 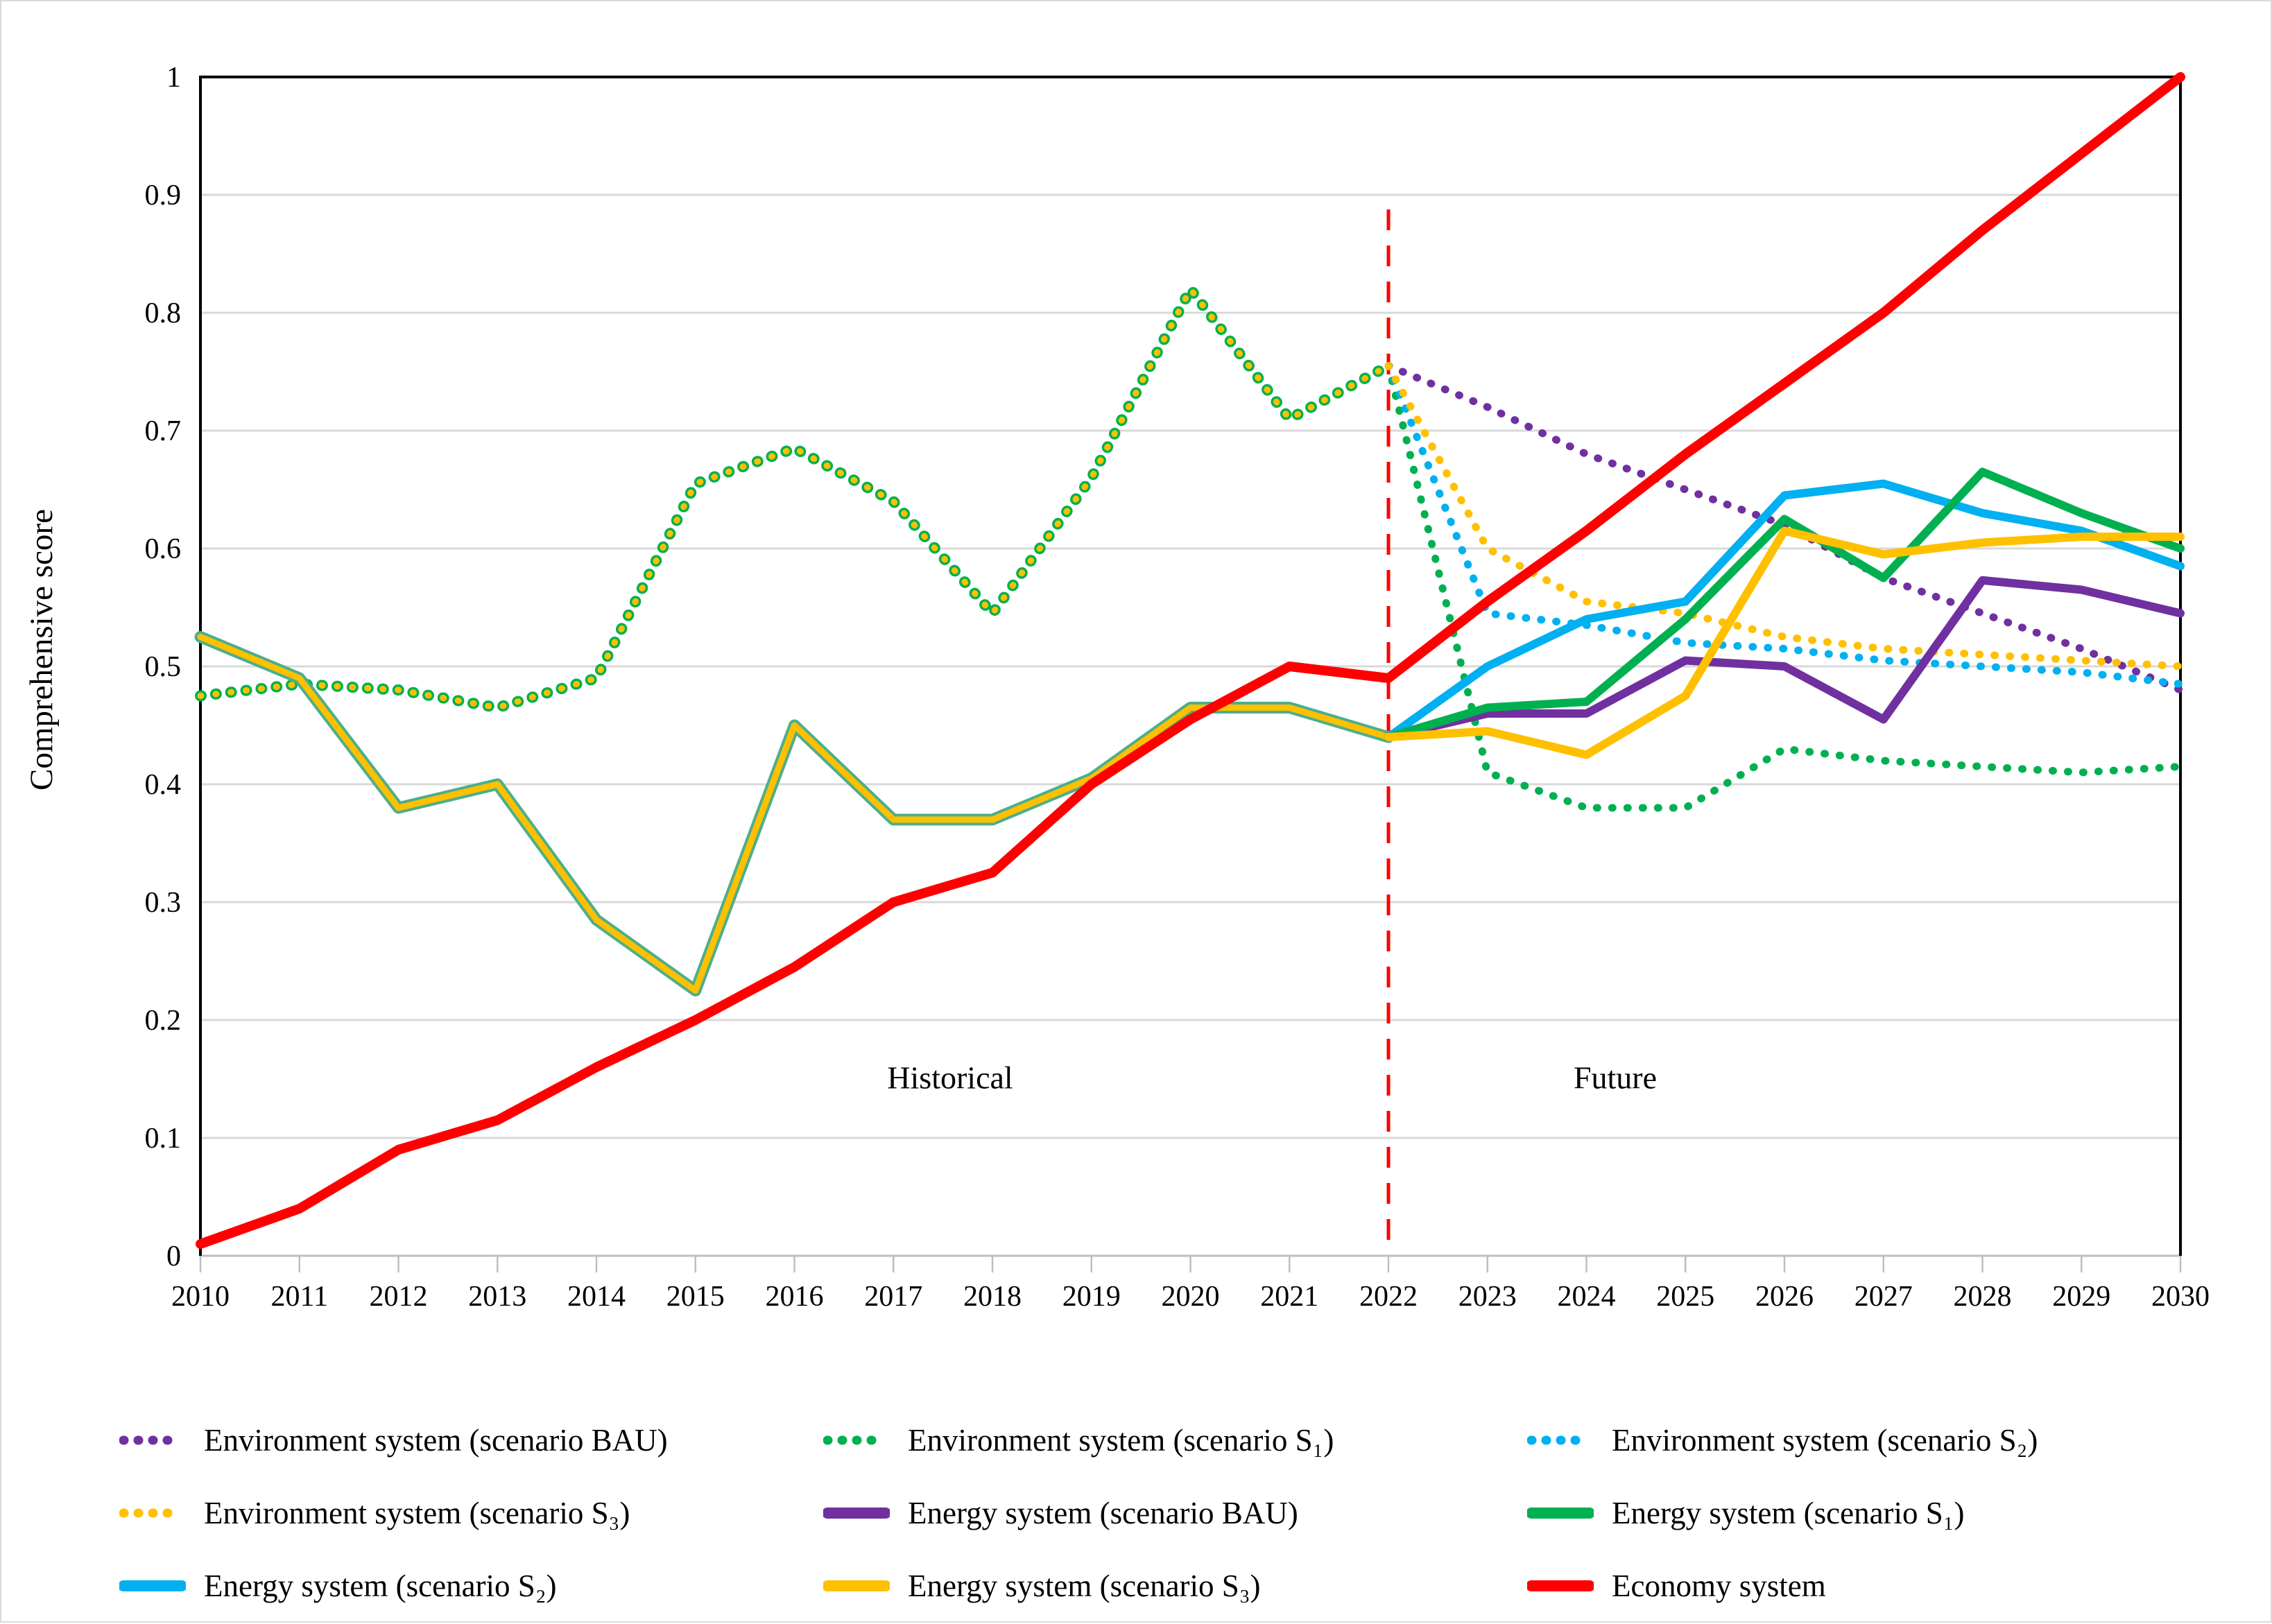 What do you see at coordinates (380, 1586) in the screenshot?
I see `legend-label: Energy system (scenario S₂)` at bounding box center [380, 1586].